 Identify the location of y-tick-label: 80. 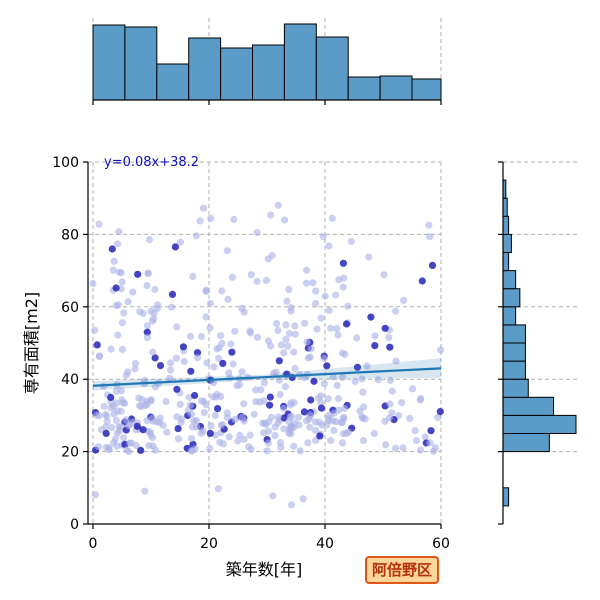
(70, 235).